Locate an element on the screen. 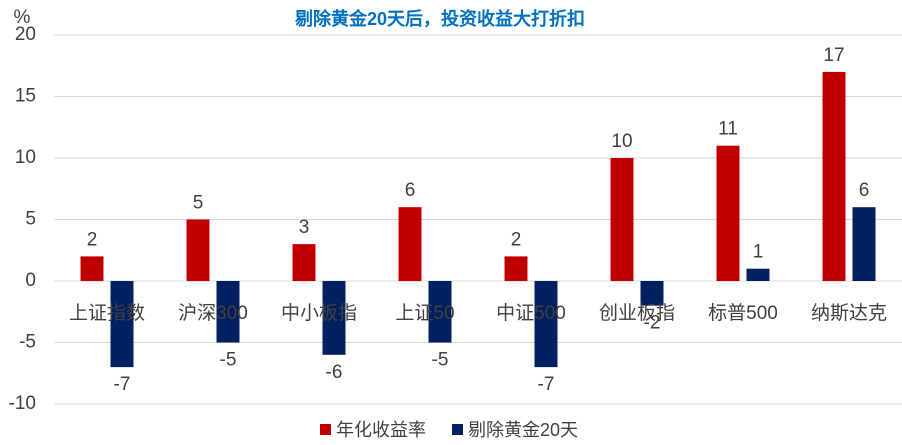 This screenshot has height=445, width=902. y-tick-label: -5 is located at coordinates (27, 342).